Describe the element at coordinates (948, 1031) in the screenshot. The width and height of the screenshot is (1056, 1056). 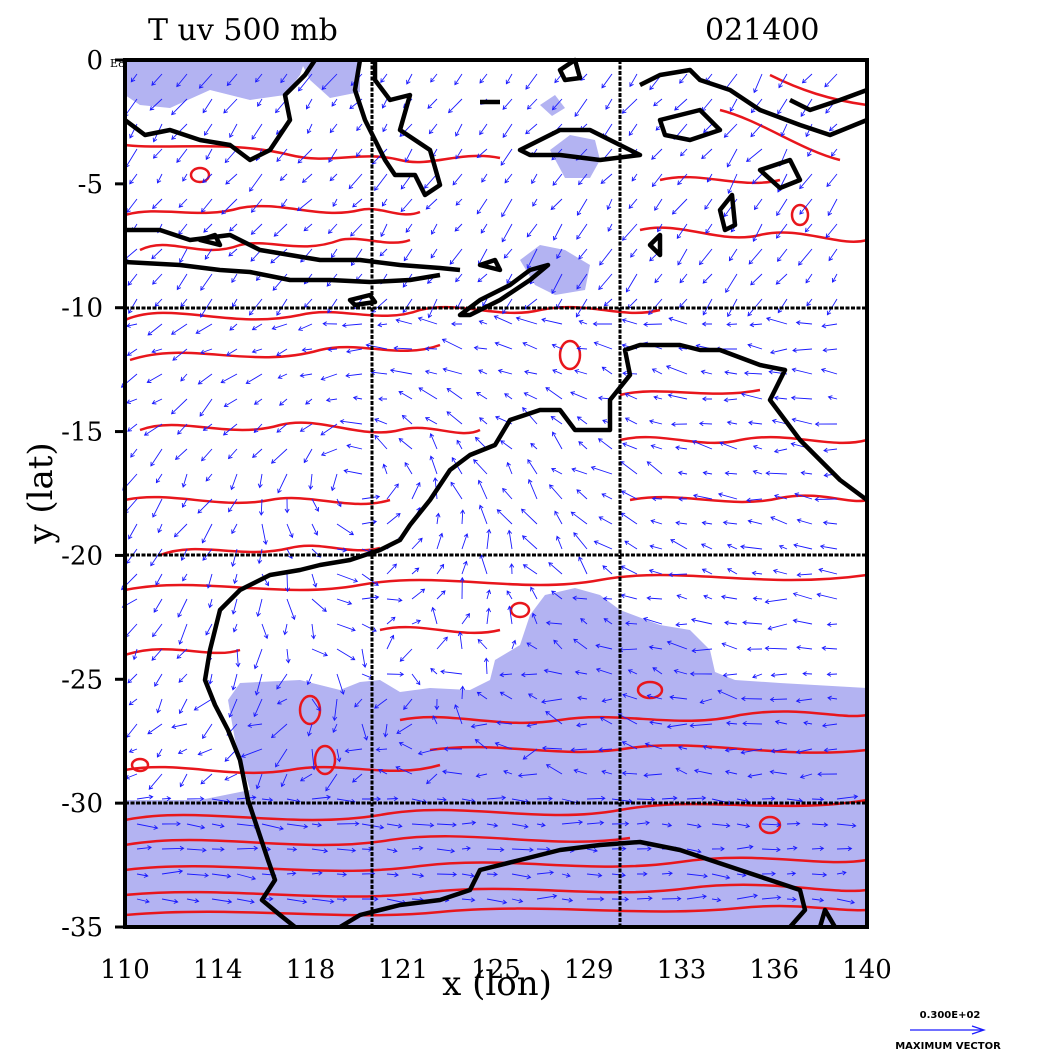
I see `vector-legend: 0.300E+02 MAXIMUM VECTOR` at that location.